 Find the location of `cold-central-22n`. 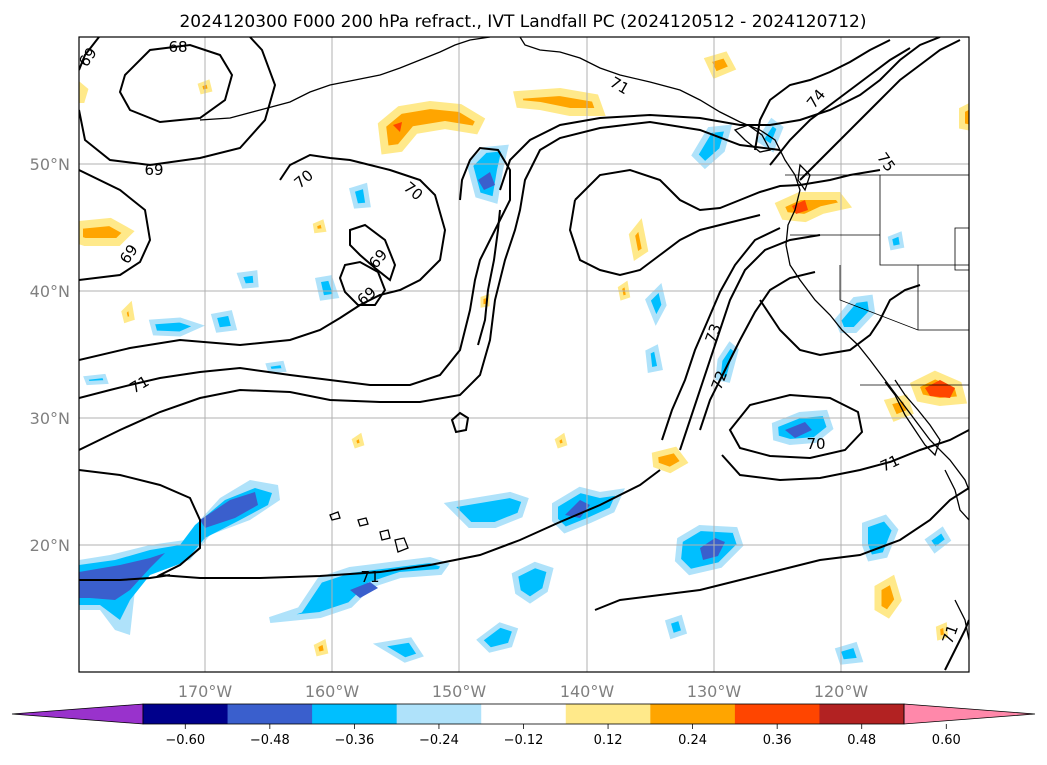

cold-central-22n is located at coordinates (486, 509).